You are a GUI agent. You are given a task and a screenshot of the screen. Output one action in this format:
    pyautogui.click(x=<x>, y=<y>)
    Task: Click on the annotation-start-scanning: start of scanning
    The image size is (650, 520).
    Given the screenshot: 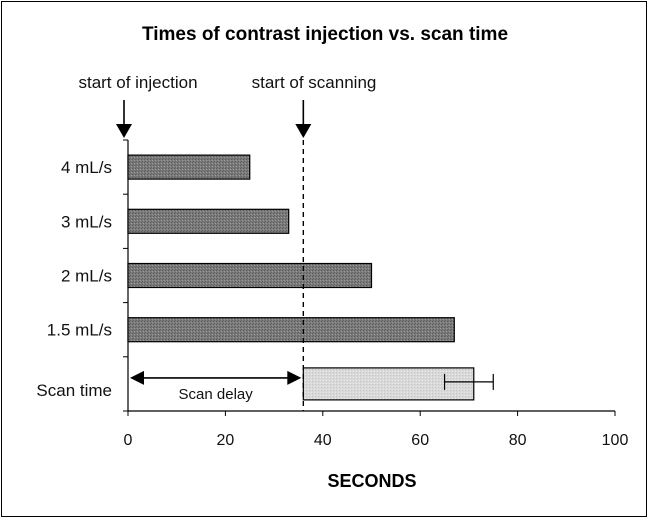 What is the action you would take?
    pyautogui.click(x=314, y=82)
    